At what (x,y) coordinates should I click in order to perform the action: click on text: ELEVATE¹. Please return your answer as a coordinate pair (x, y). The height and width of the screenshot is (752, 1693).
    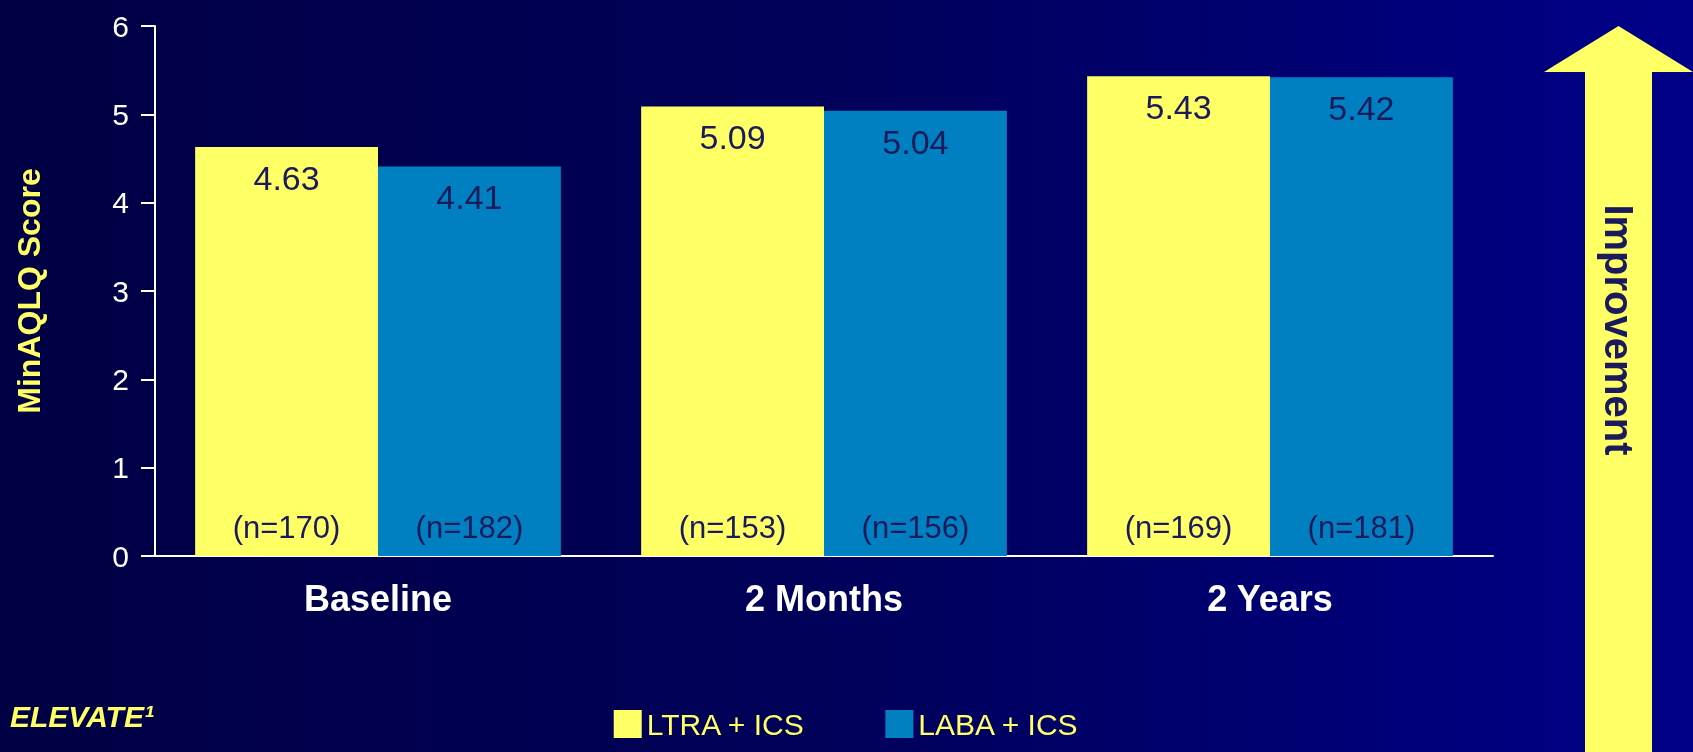
    Looking at the image, I should click on (82, 717).